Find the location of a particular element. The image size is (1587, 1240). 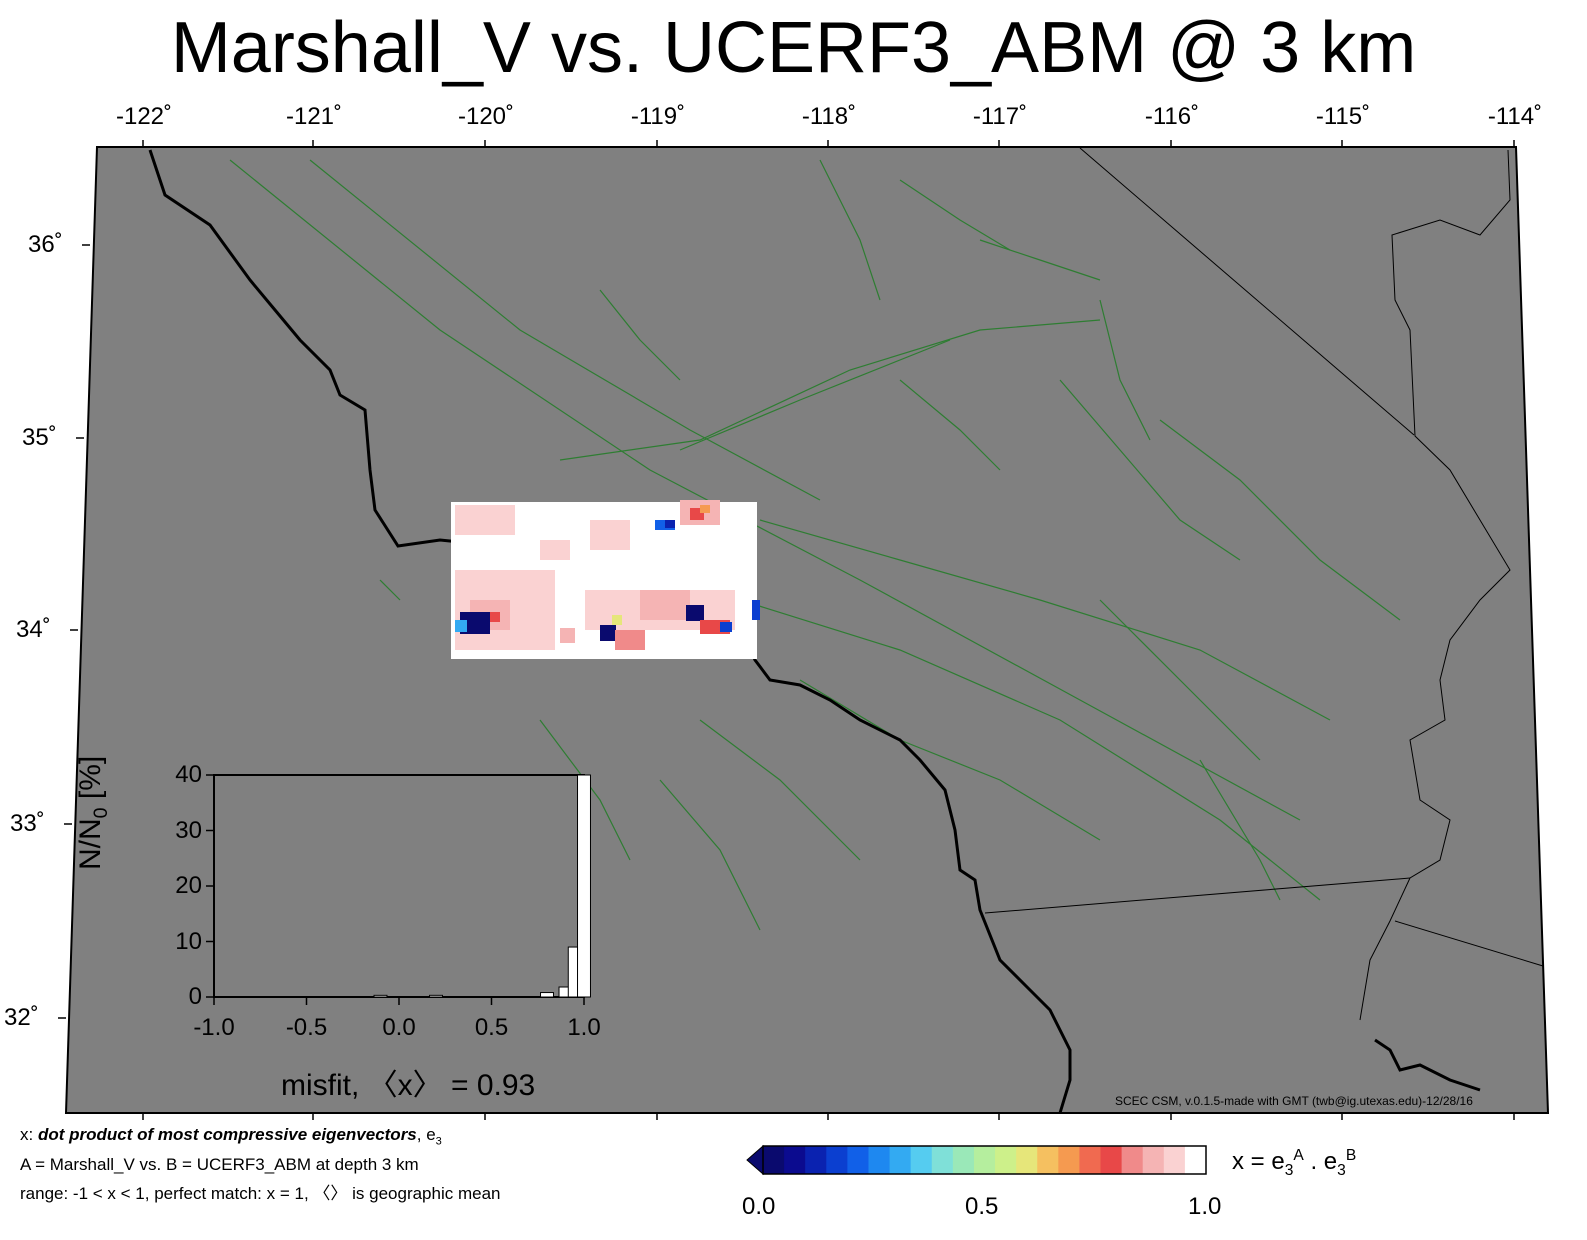

hist-ytick-label: 10 is located at coordinates (188, 941).